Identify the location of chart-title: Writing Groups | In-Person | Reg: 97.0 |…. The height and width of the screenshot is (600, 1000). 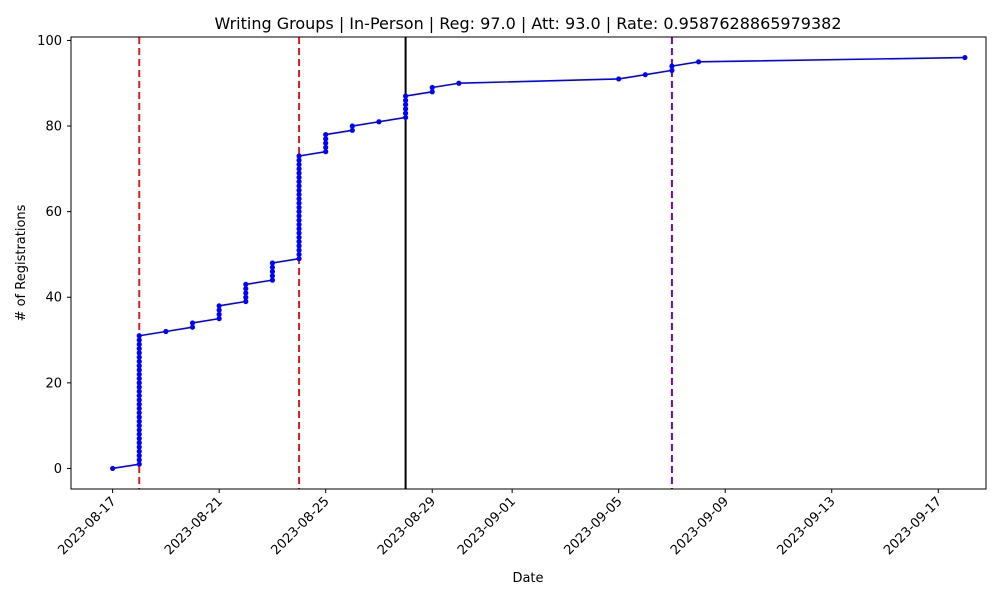
(527, 23).